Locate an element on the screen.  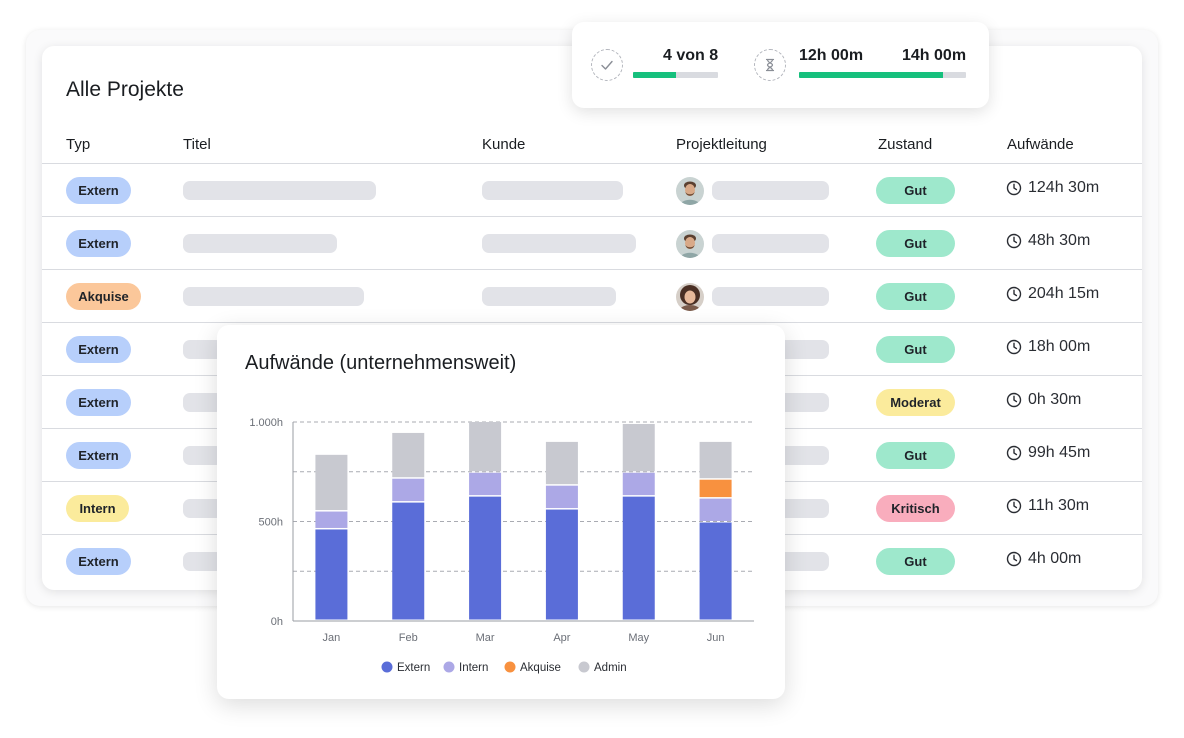
column-header-titel: Titel is located at coordinates (197, 144).